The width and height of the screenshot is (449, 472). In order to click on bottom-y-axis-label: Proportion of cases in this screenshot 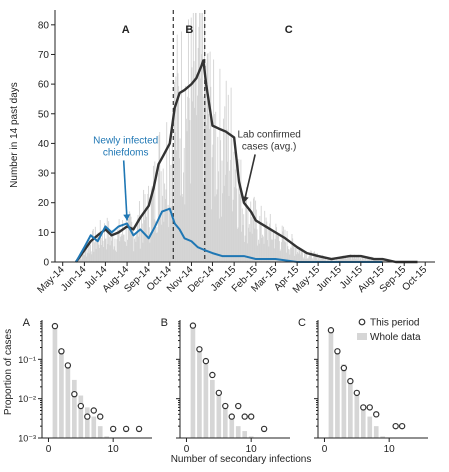, I will do `click(8, 372)`.